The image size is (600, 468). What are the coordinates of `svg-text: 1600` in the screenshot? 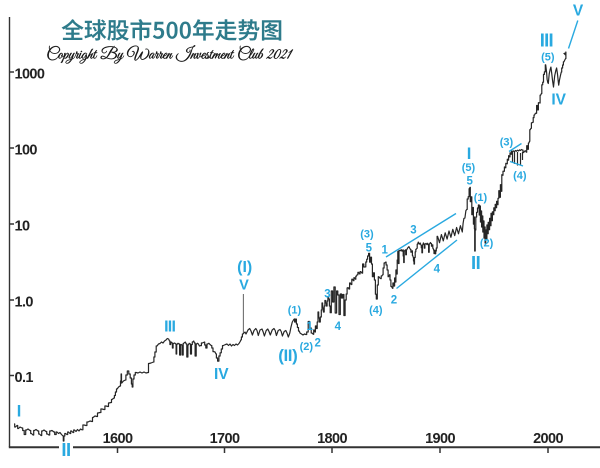 It's located at (118, 439).